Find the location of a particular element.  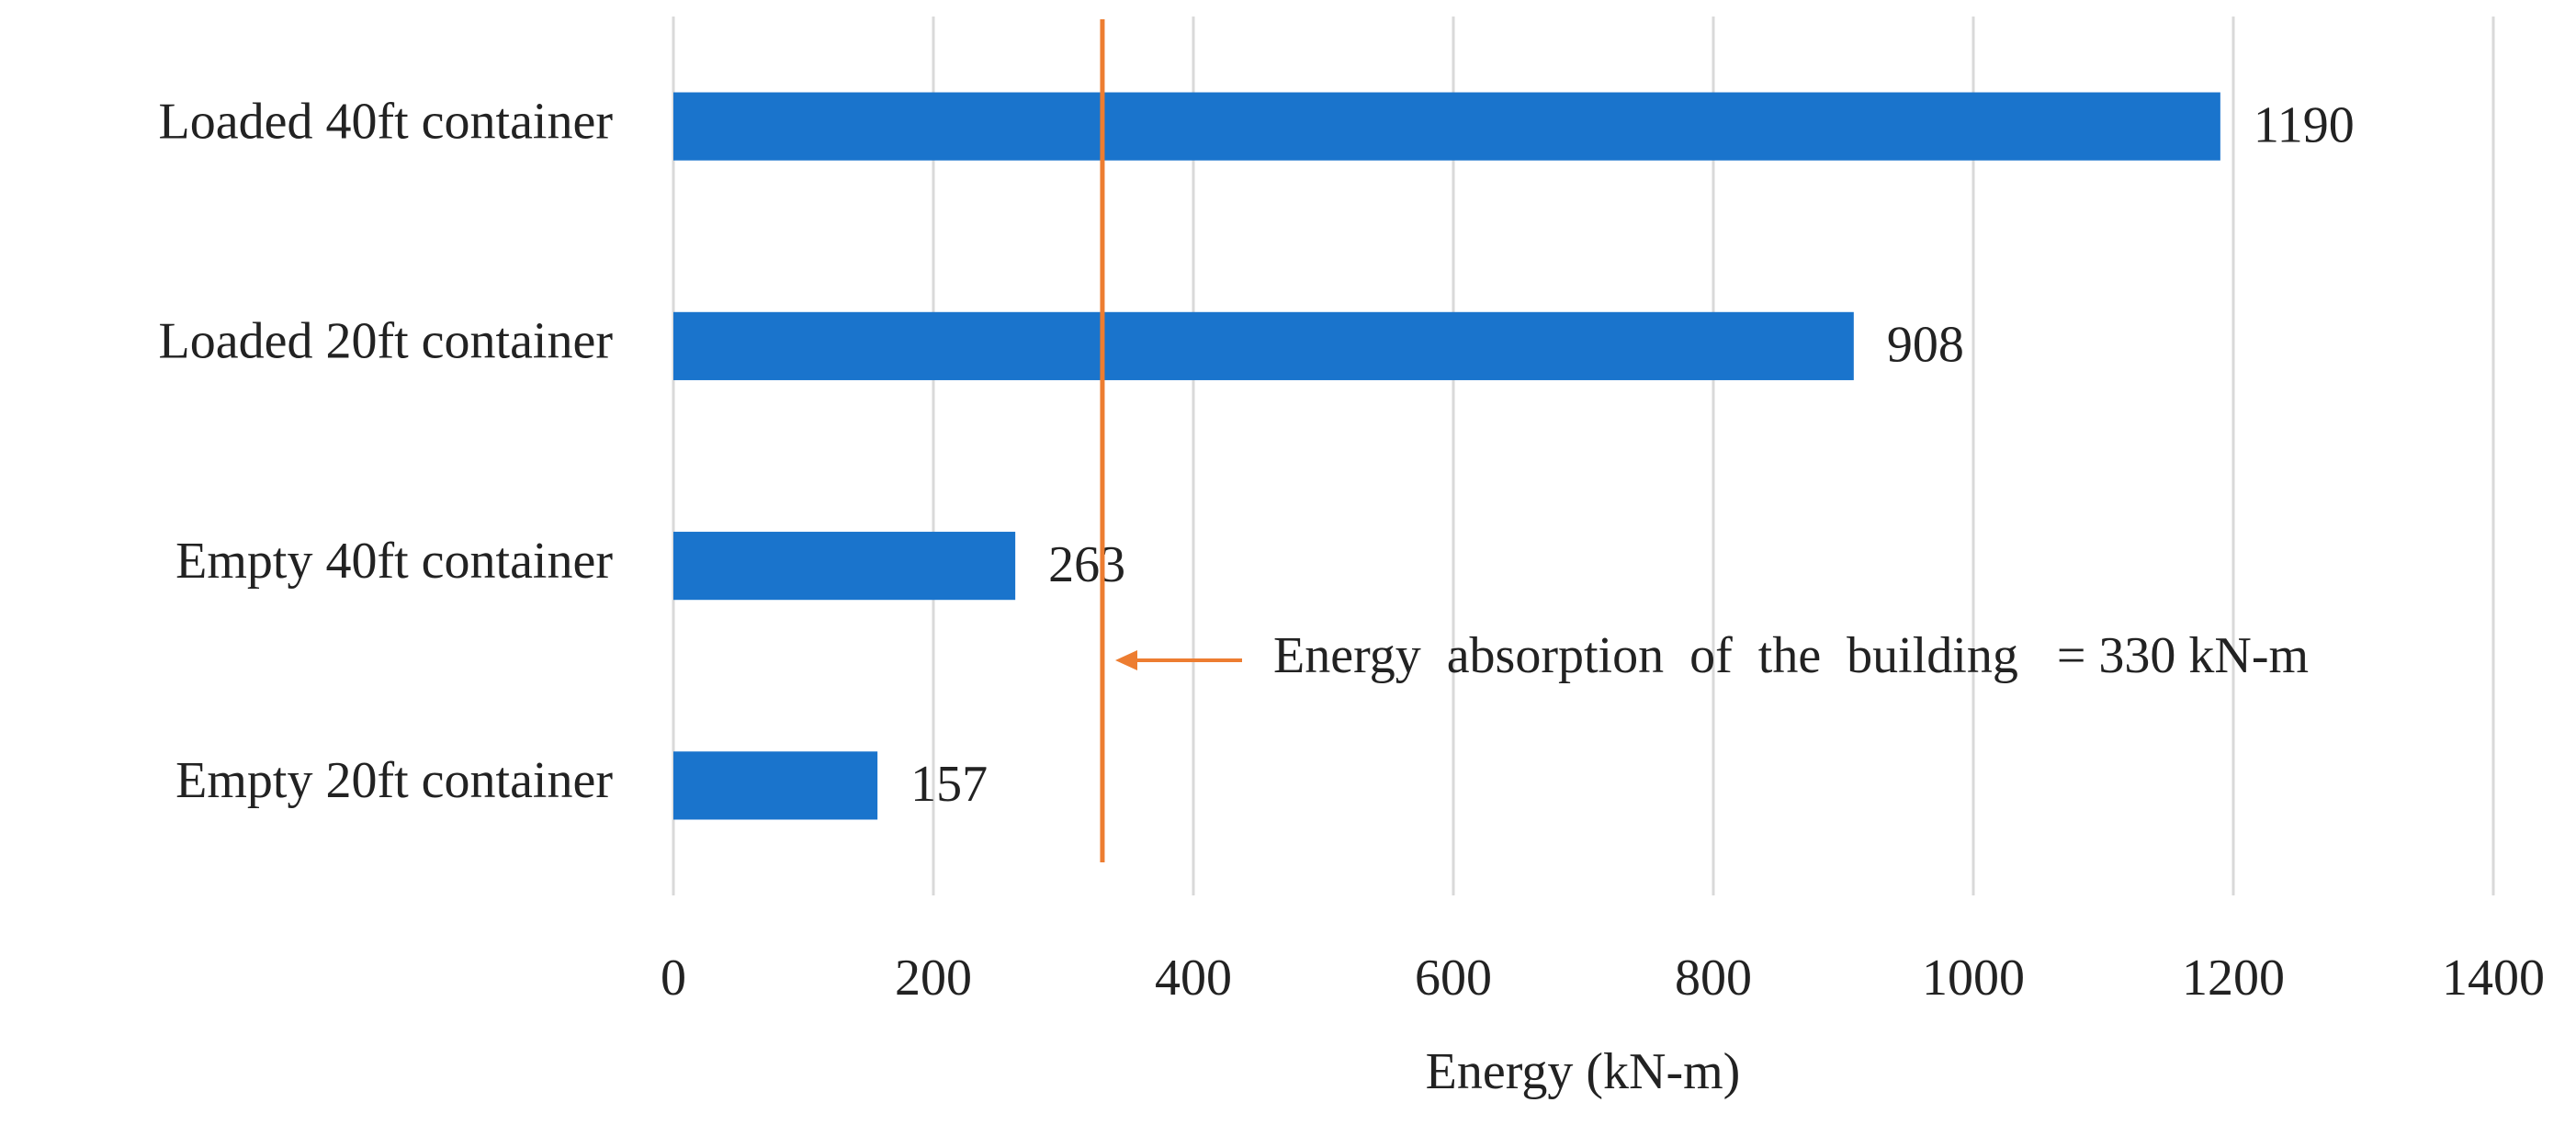

x-axis-title: Energy (kN-m) is located at coordinates (1583, 1071).